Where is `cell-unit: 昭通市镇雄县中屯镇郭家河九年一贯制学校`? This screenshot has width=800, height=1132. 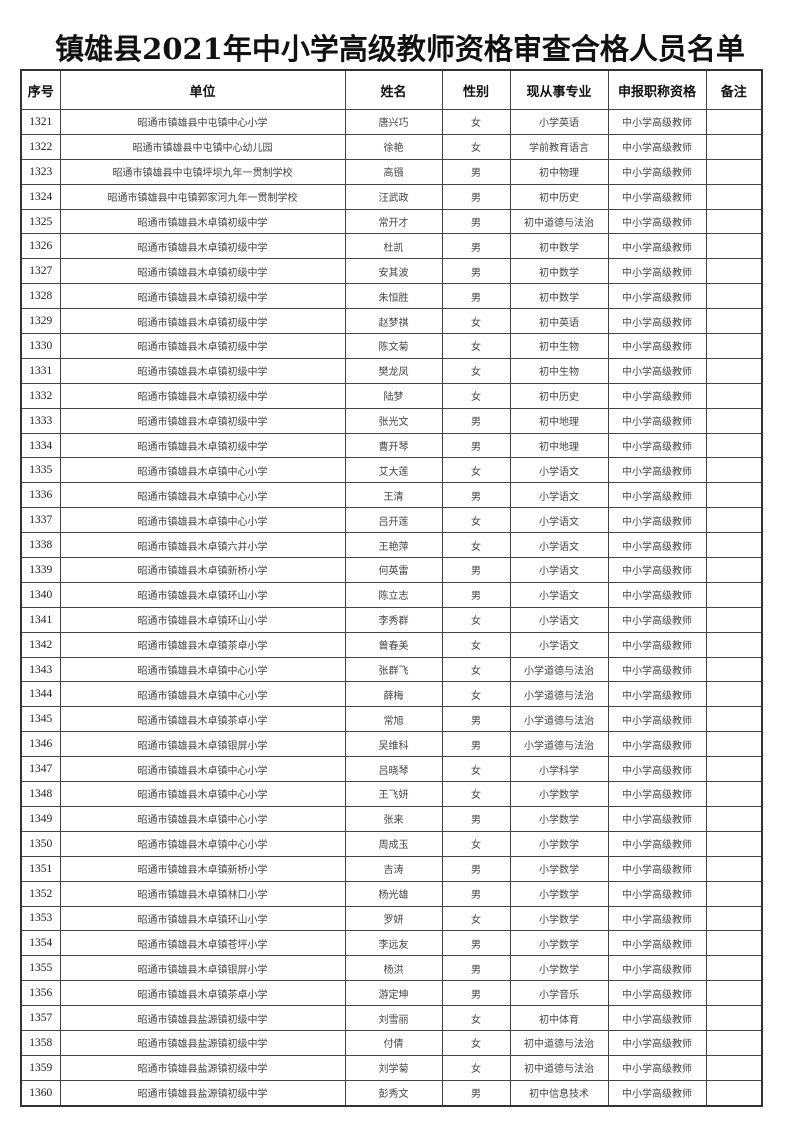 cell-unit: 昭通市镇雄县中屯镇郭家河九年一贯制学校 is located at coordinates (202, 196).